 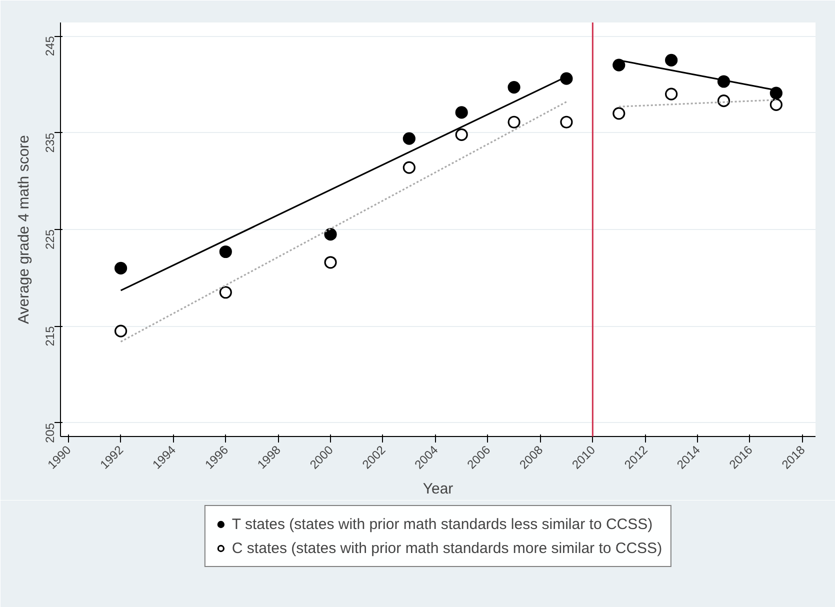 I want to click on y-tick-label: 235, so click(x=50, y=142).